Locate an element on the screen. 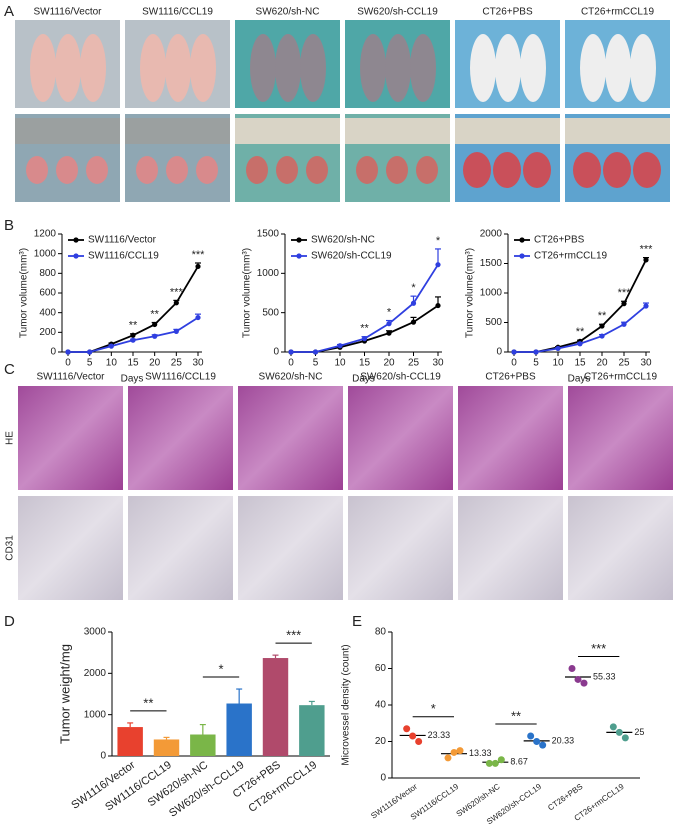 The image size is (680, 840). photo-label: CT26+rmCCL19 is located at coordinates (618, 12).